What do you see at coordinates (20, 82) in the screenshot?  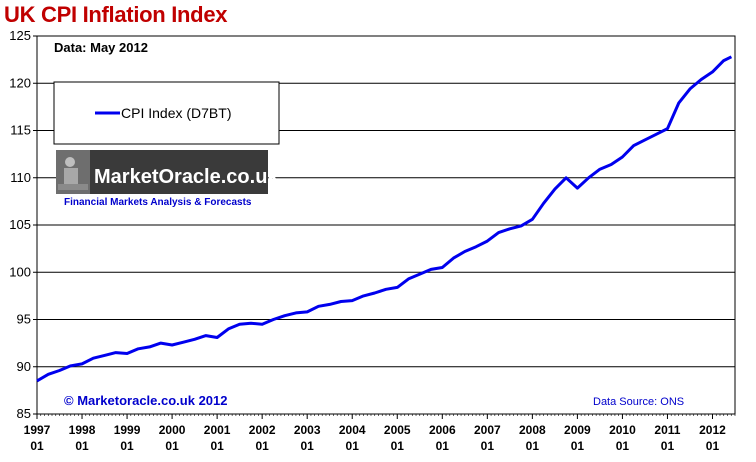 I see `y-tick-label: 120` at bounding box center [20, 82].